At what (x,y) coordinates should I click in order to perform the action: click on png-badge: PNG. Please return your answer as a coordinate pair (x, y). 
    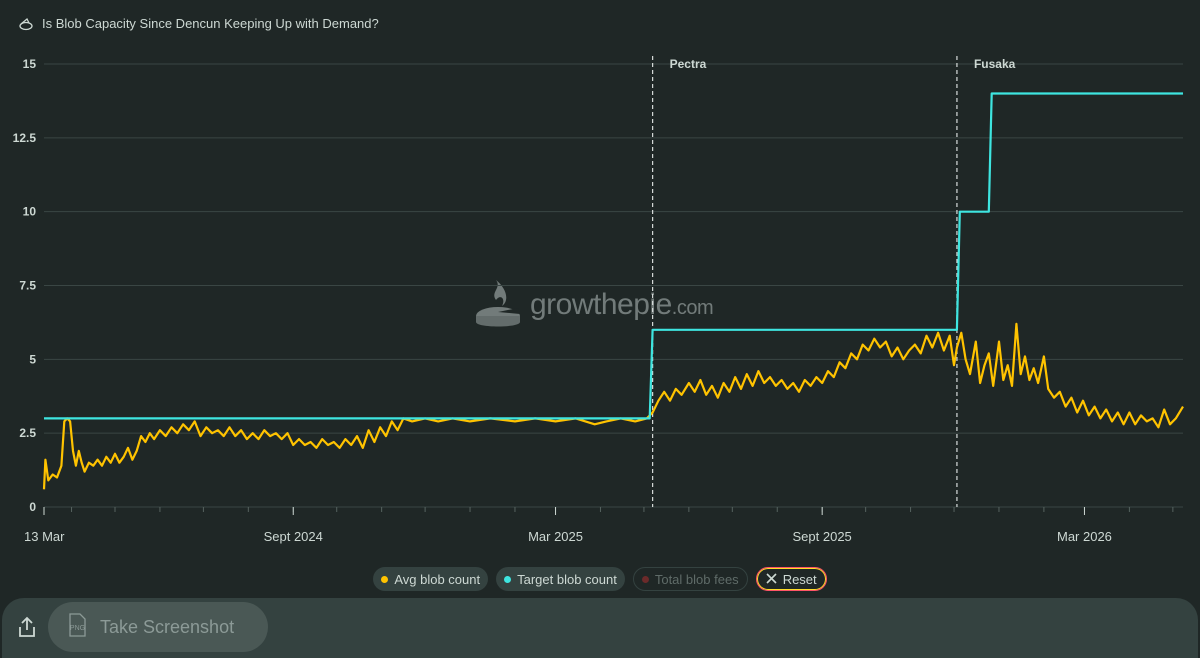
    Looking at the image, I should click on (77, 628).